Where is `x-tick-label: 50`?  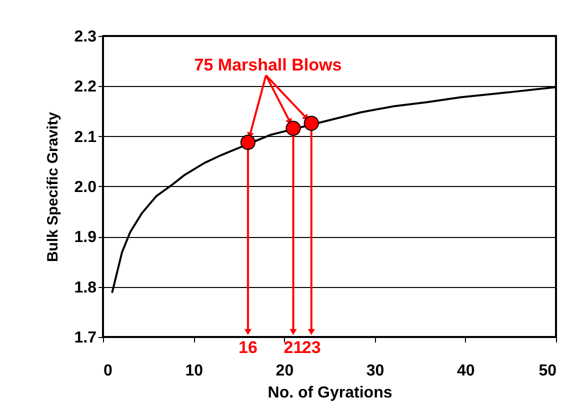
x-tick-label: 50 is located at coordinates (547, 371).